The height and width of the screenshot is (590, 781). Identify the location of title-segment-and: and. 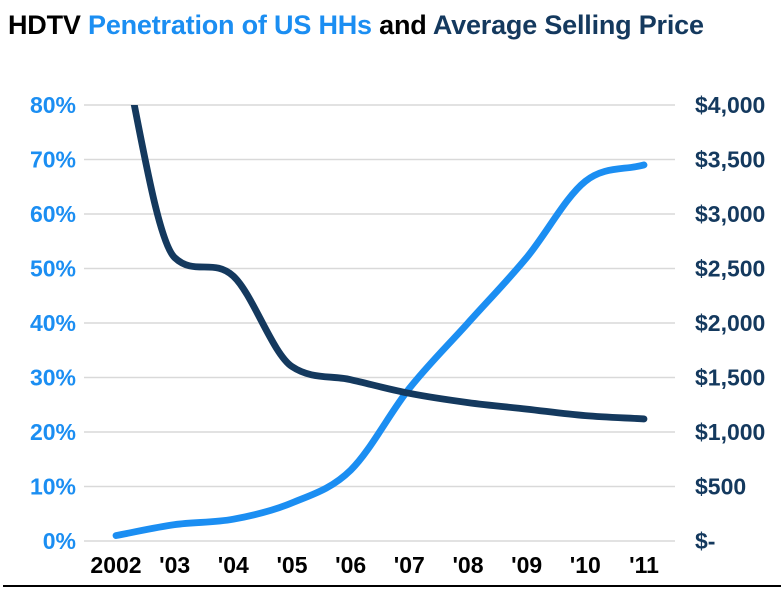
(402, 25).